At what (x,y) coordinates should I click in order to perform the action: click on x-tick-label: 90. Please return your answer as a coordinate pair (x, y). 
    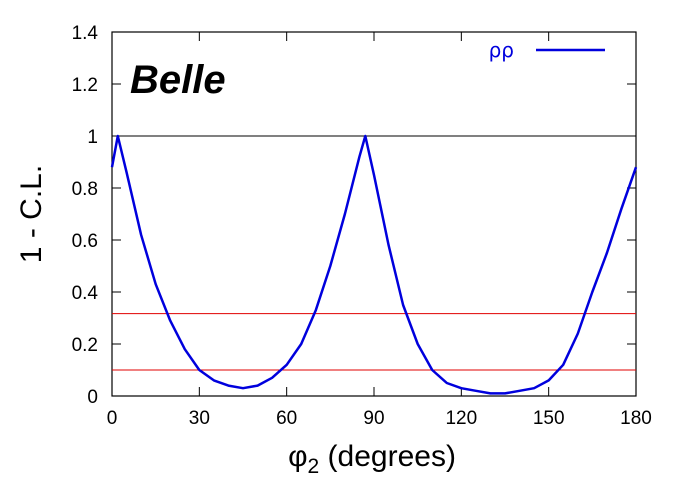
    Looking at the image, I should click on (373, 418).